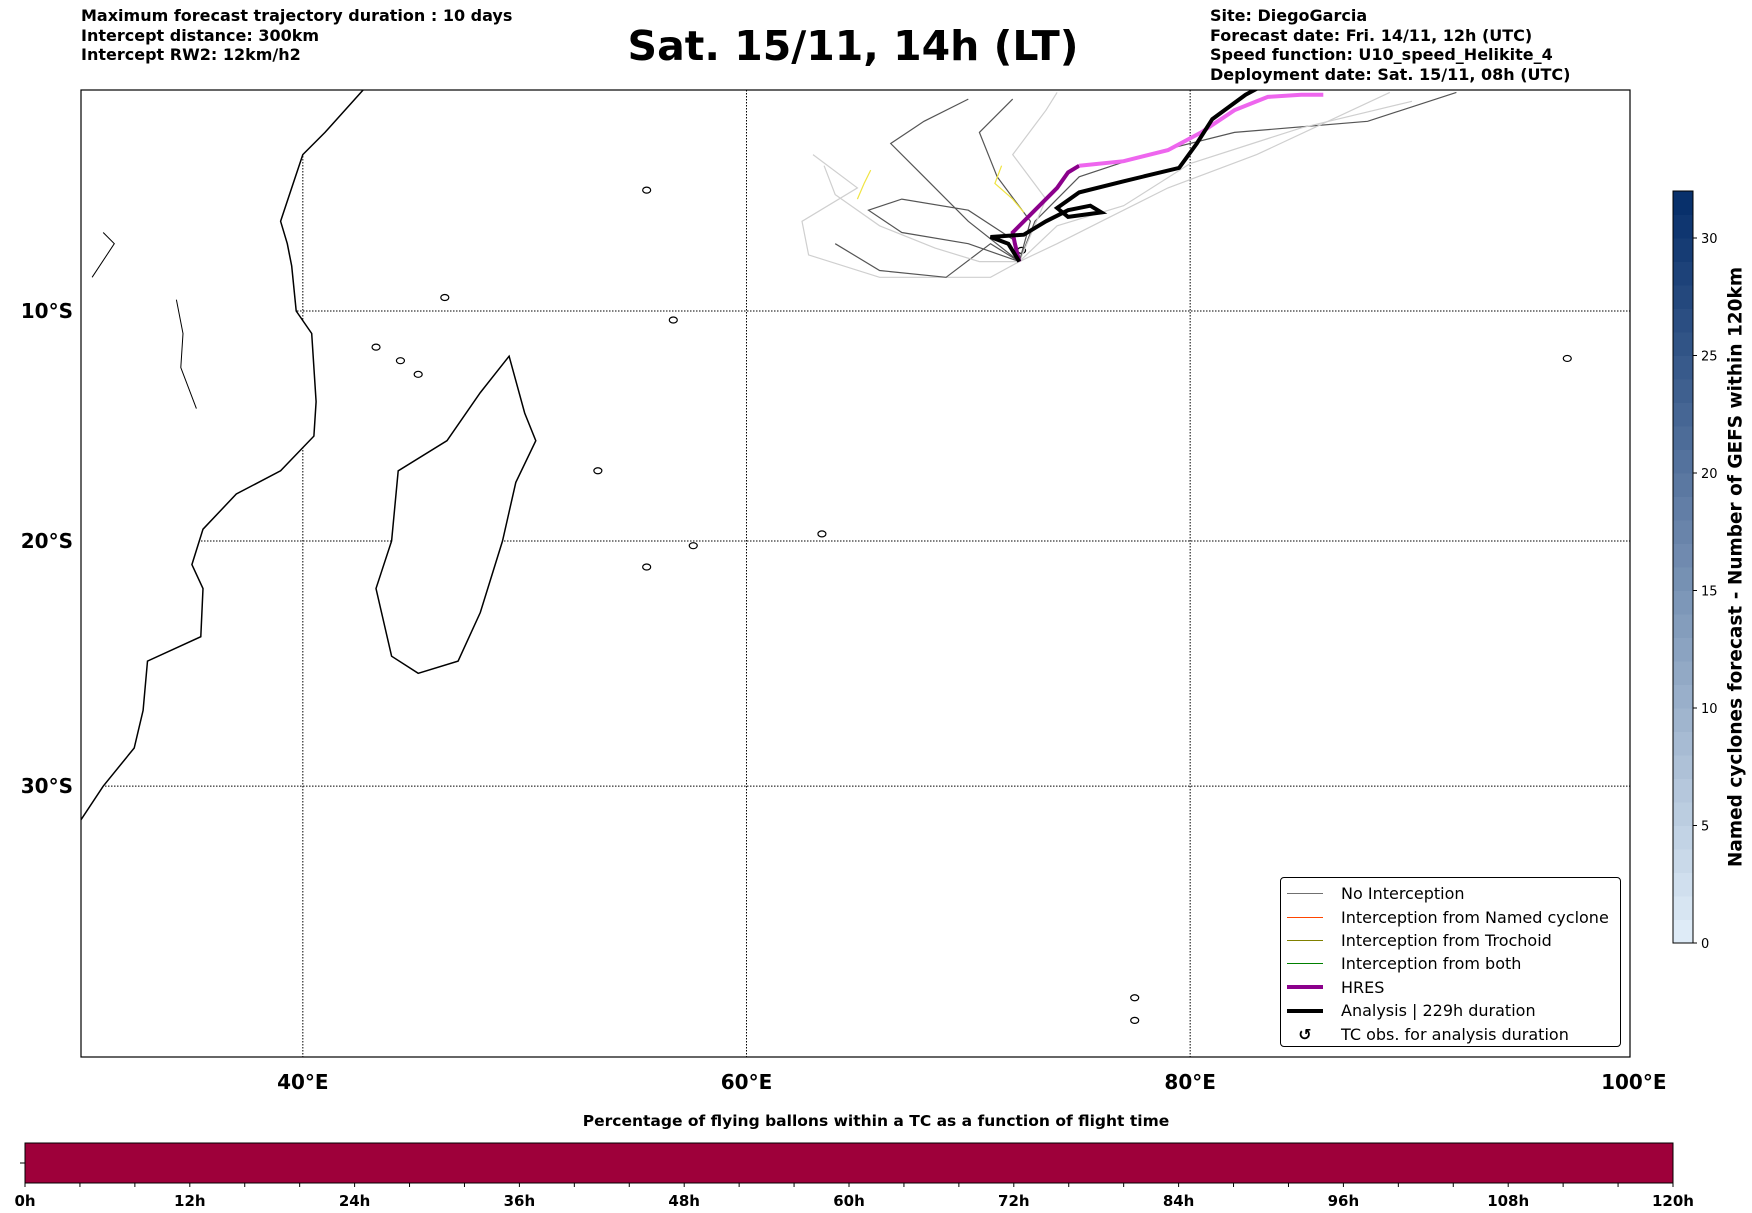 This screenshot has height=1213, width=1752. Describe the element at coordinates (47, 311) in the screenshot. I see `lat-tick-label: 10°S` at that location.